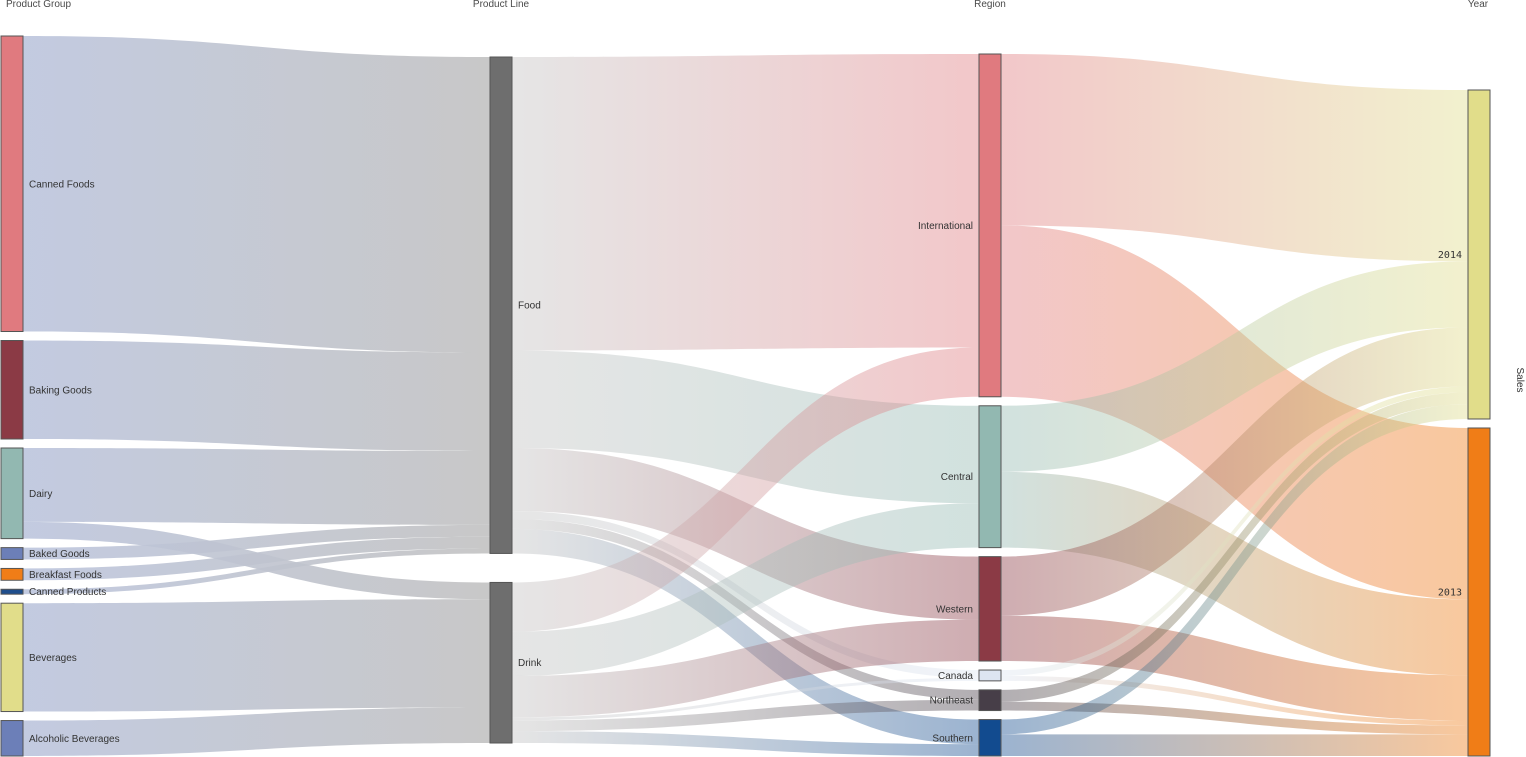 This screenshot has width=1526, height=757. Describe the element at coordinates (990, 738) in the screenshot. I see `node-southern` at that location.